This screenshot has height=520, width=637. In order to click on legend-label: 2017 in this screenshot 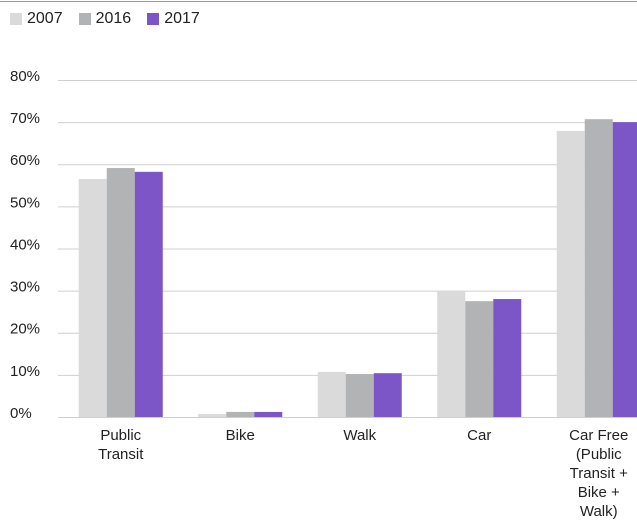, I will do `click(182, 18)`.